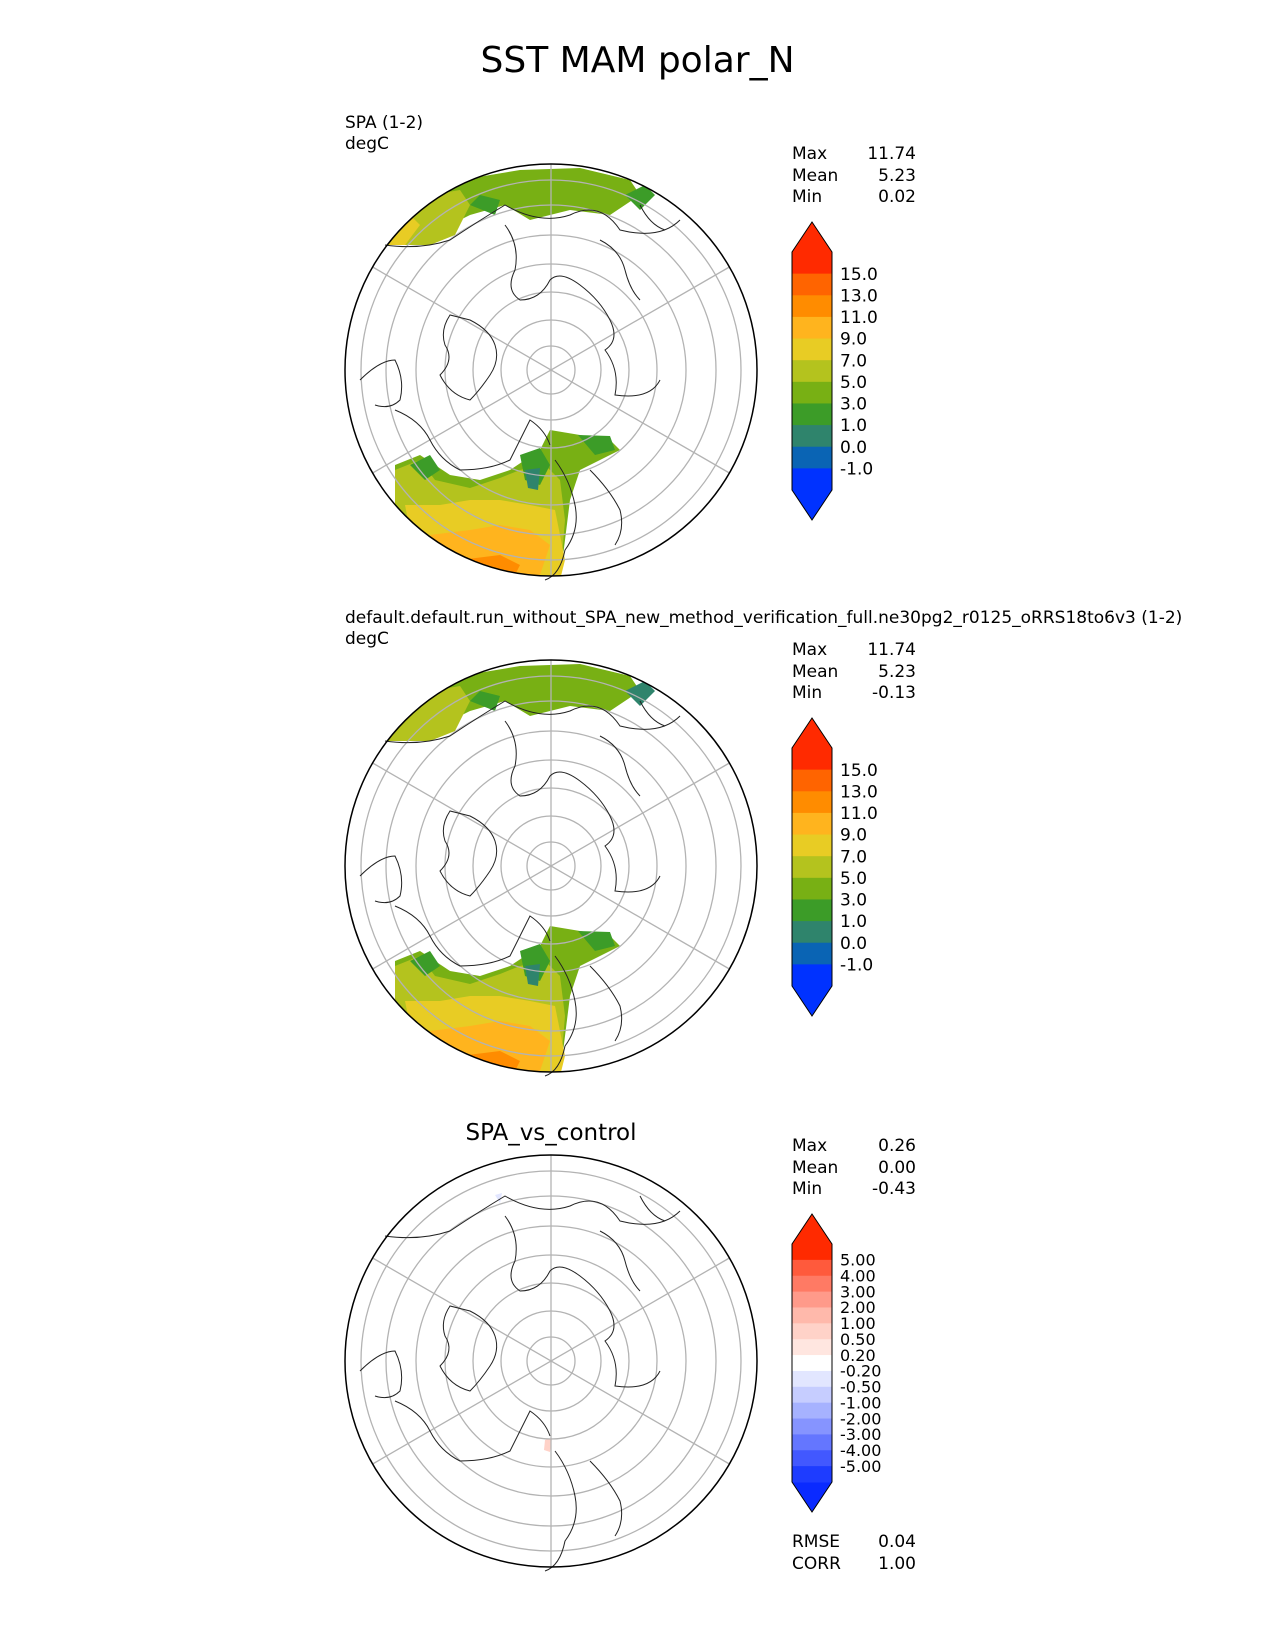  I want to click on colorbar-tick-label: 13.0, so click(859, 296).